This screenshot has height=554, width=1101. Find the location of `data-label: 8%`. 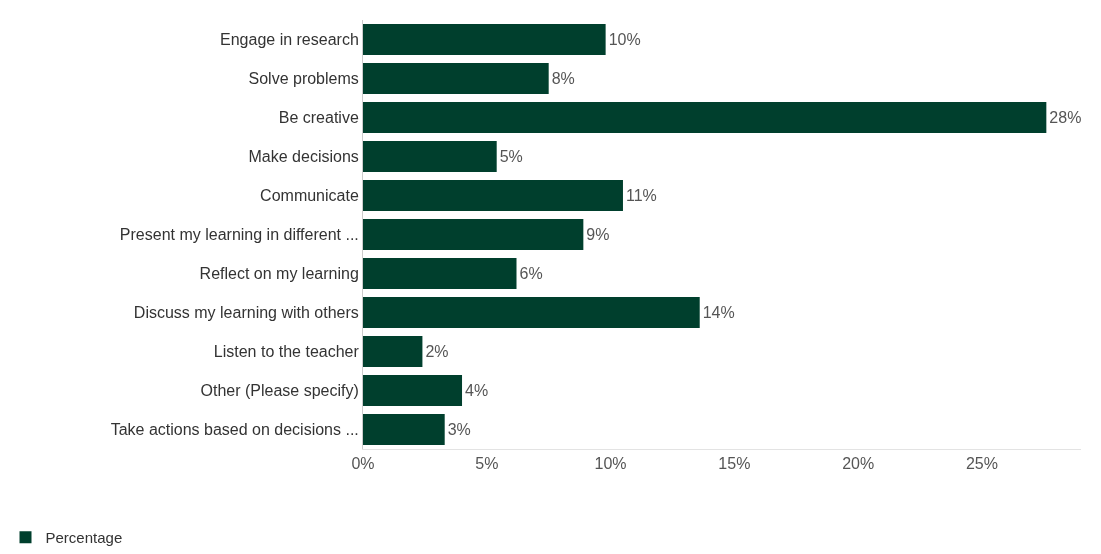

data-label: 8% is located at coordinates (563, 78).